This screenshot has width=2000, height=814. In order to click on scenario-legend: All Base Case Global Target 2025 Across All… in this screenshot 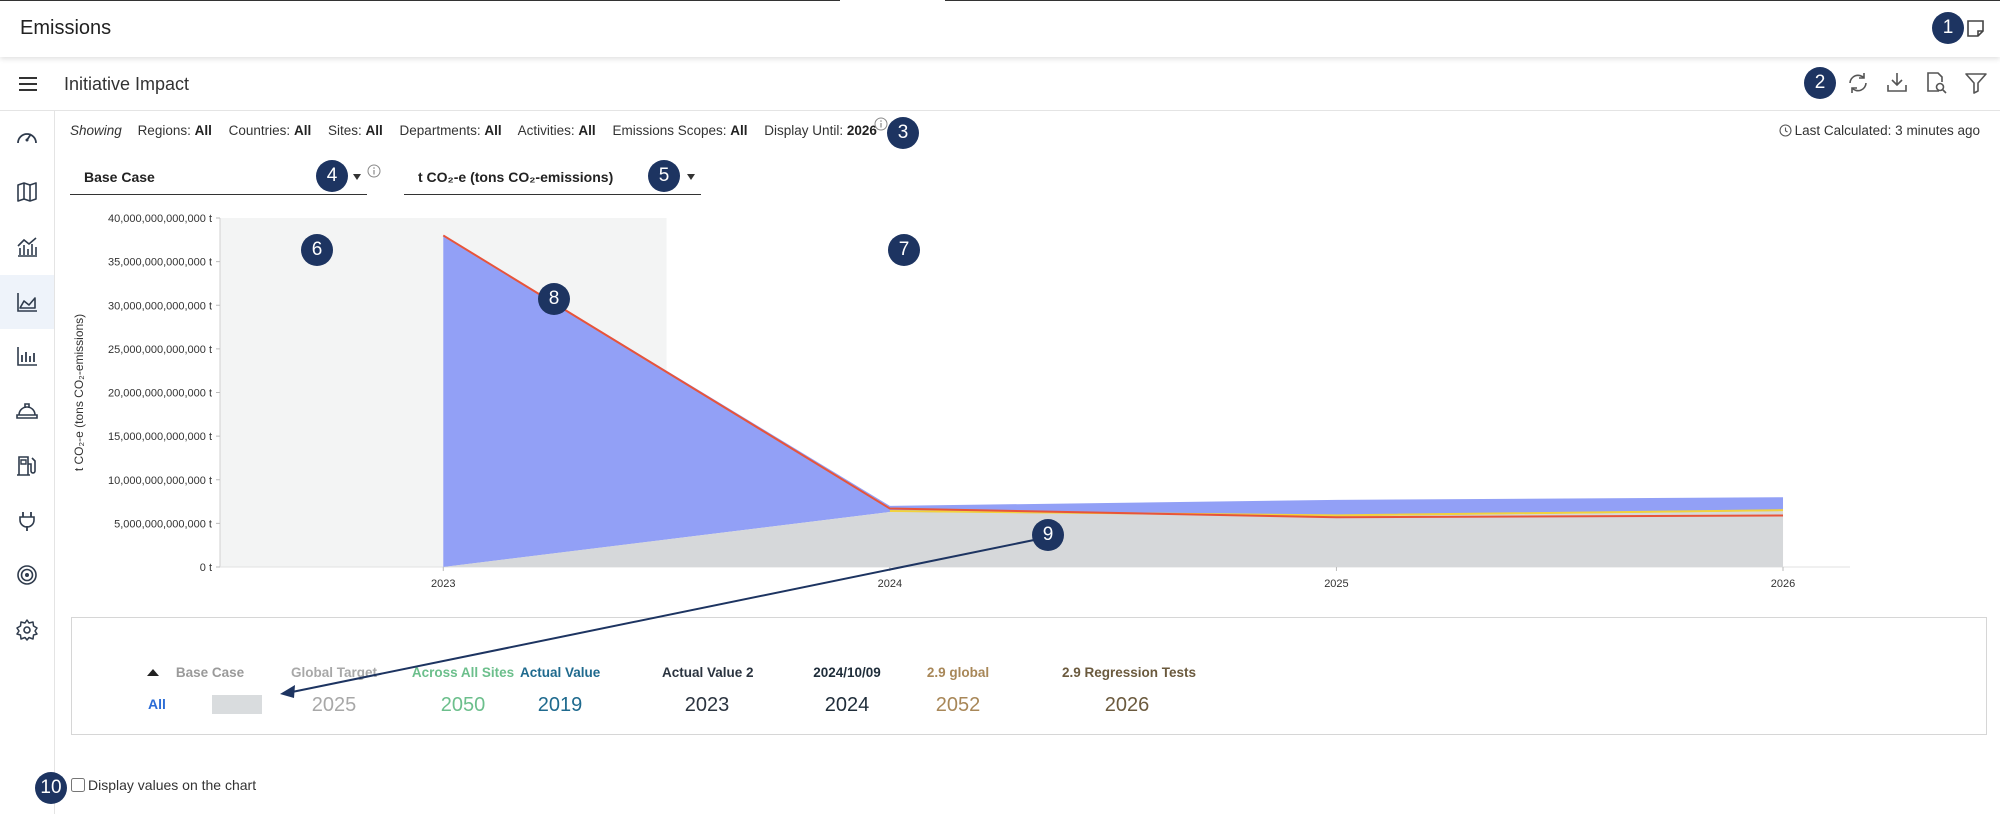, I will do `click(1029, 676)`.